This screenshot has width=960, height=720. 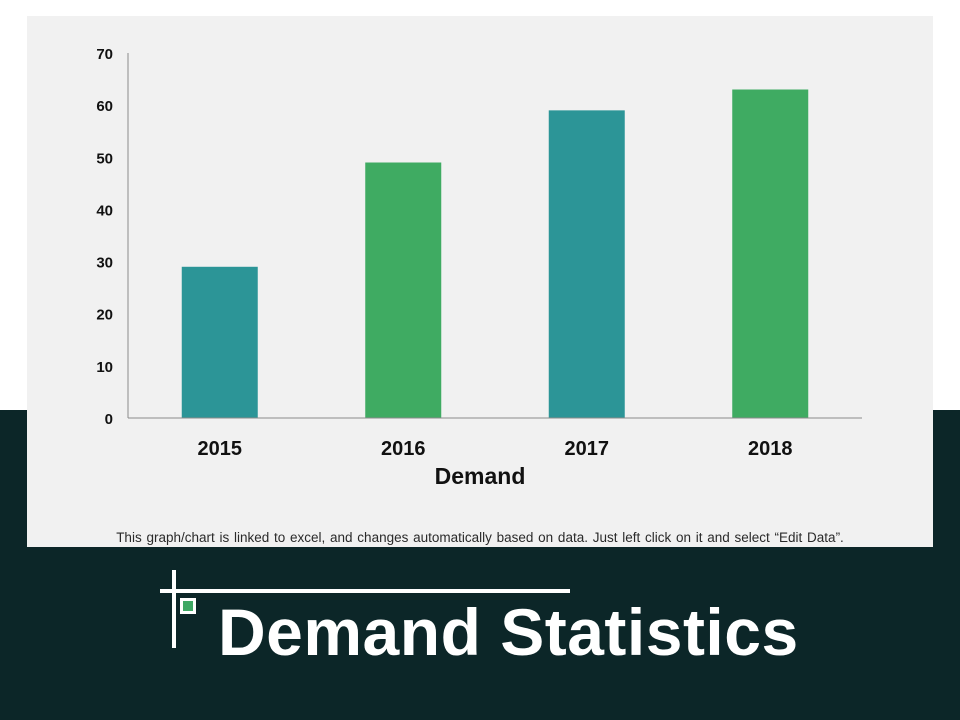 I want to click on decor-vertical-line, so click(x=174, y=609).